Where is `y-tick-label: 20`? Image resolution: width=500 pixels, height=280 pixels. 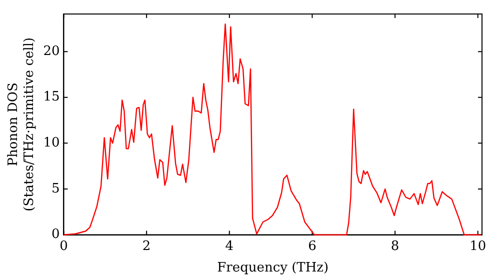 y-tick-label: 20 is located at coordinates (51, 51).